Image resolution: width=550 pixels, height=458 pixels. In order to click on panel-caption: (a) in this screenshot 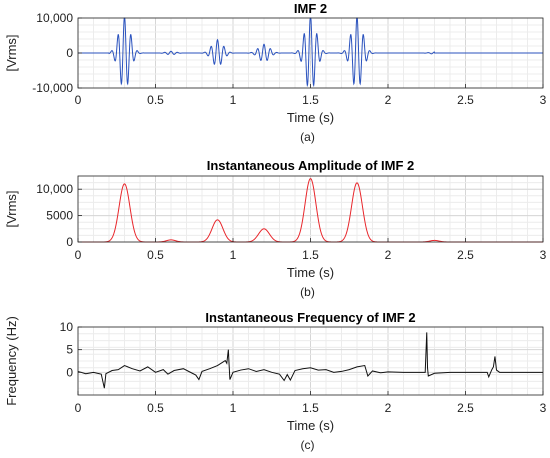, I will do `click(307, 137)`.